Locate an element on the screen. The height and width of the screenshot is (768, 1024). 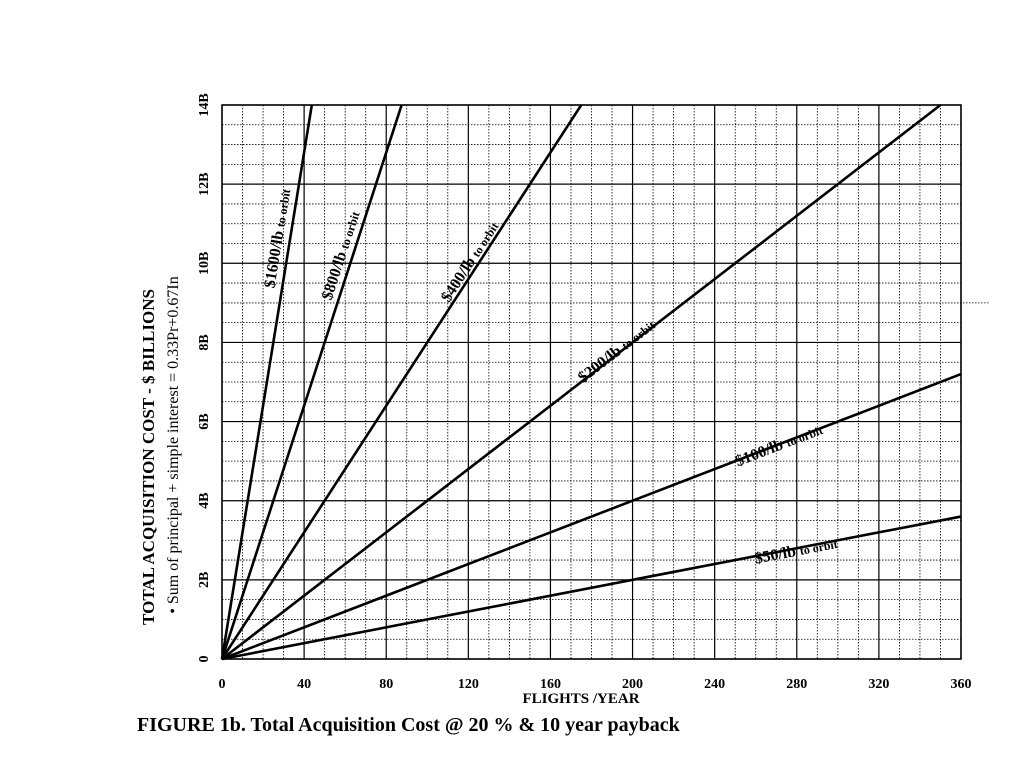
series-label-text: $100/lb to orbit is located at coordinates (779, 445).